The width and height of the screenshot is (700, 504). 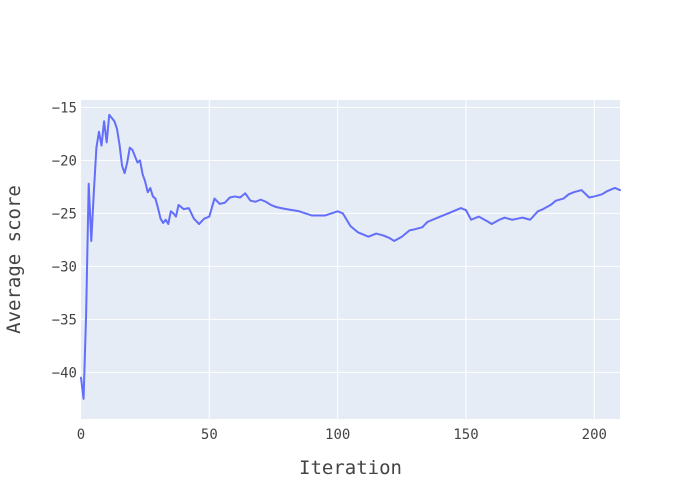 I want to click on y-tick-label: −20, so click(x=64, y=161).